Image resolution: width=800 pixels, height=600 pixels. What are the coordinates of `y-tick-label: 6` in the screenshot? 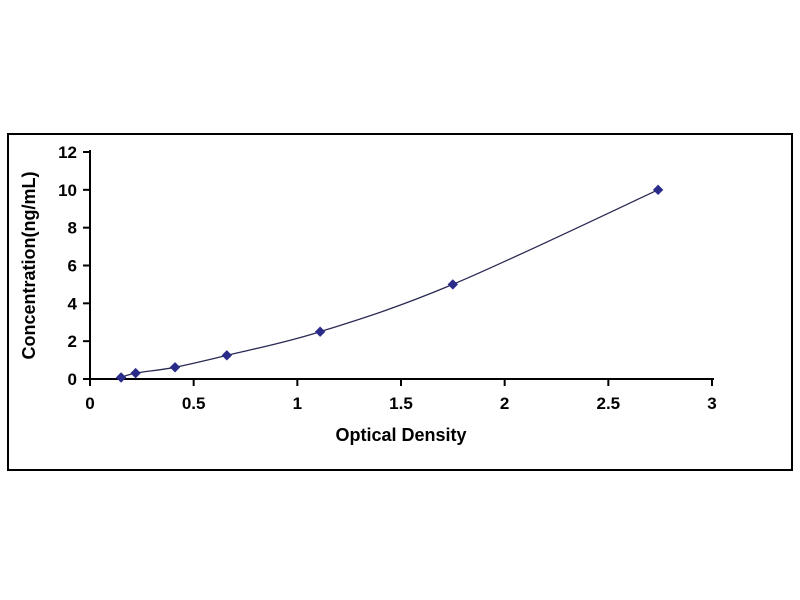 It's located at (72, 266).